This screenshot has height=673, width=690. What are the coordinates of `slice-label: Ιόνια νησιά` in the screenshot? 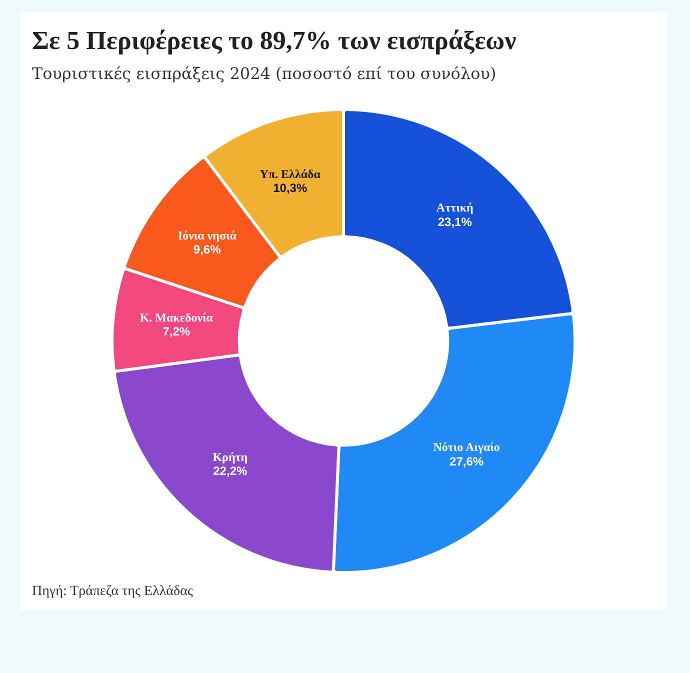 It's located at (207, 235).